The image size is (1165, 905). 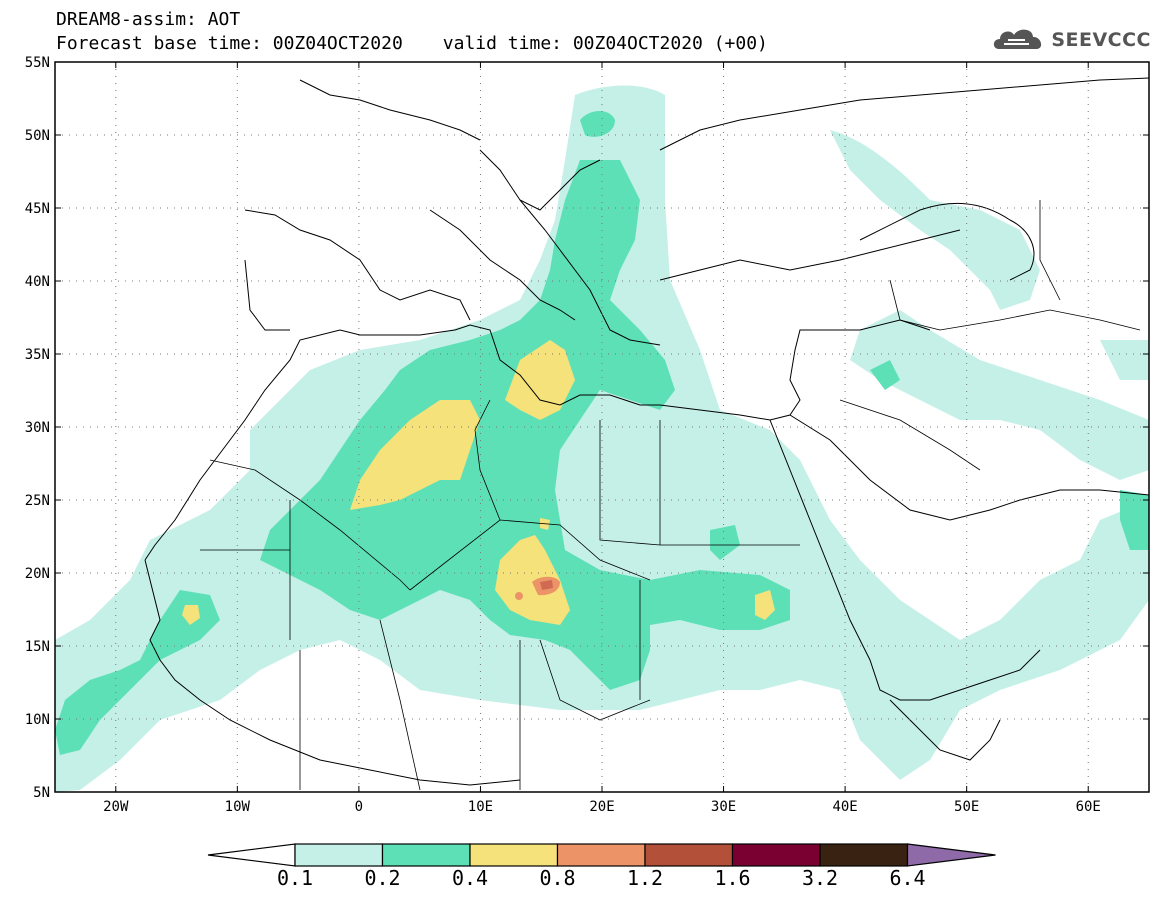 What do you see at coordinates (605, 43) in the screenshot?
I see `valid-time: valid time: 00Z04OCT2020 (+00)` at bounding box center [605, 43].